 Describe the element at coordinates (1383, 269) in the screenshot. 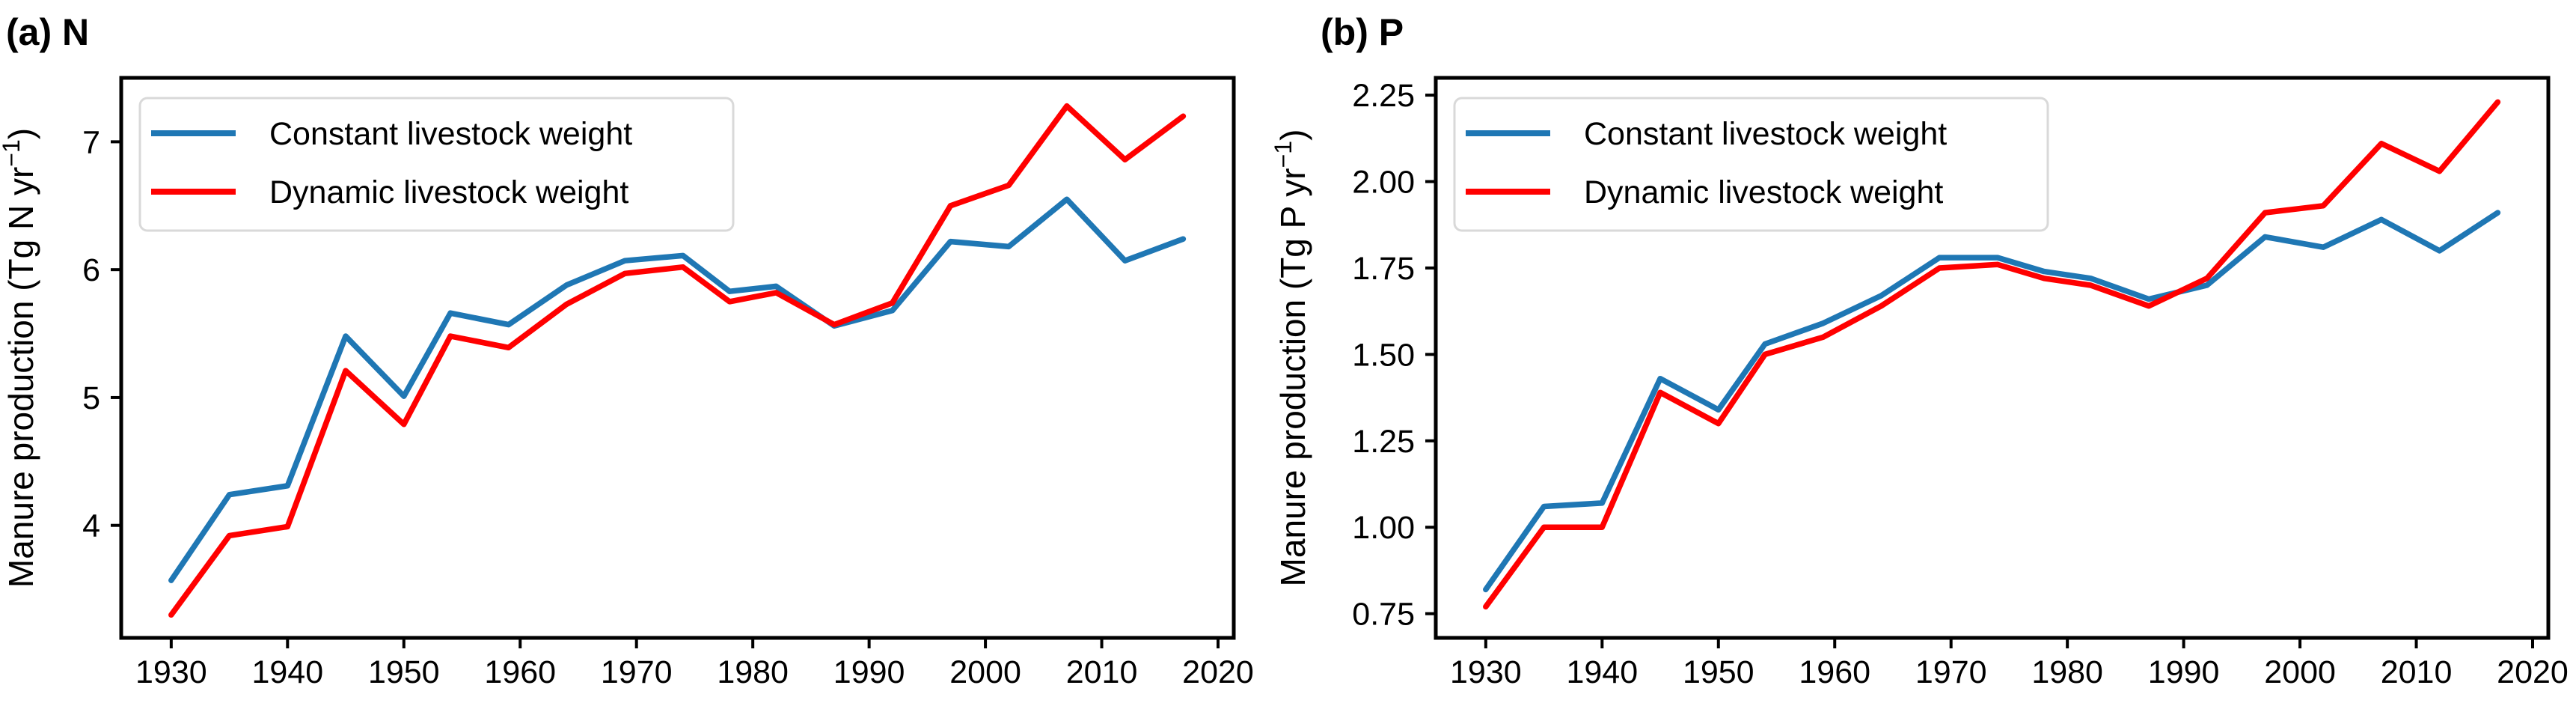

I see `y-tick-label: 1.75` at that location.